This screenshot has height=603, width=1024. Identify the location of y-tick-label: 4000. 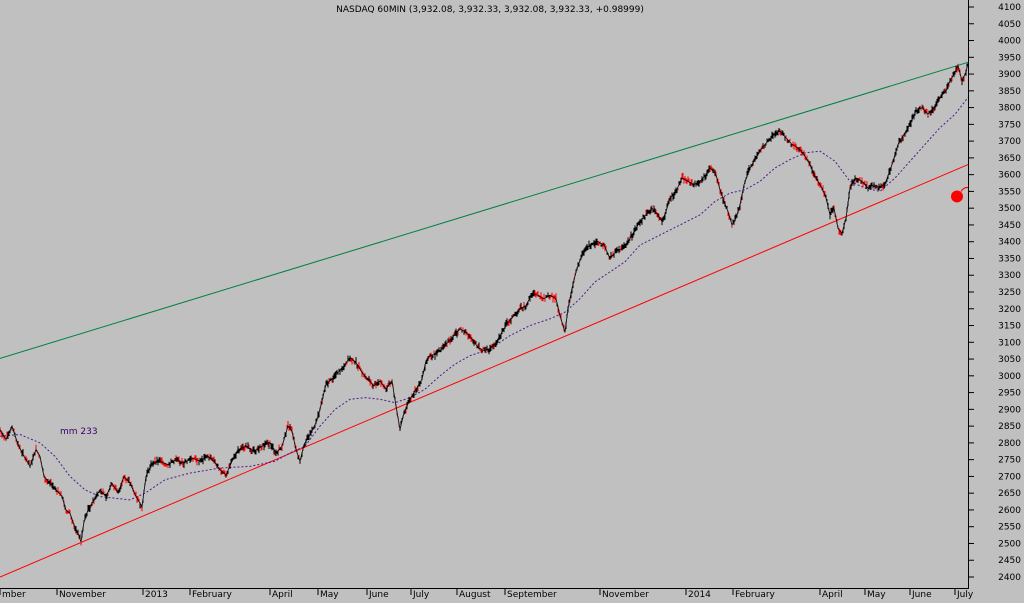
(1009, 42).